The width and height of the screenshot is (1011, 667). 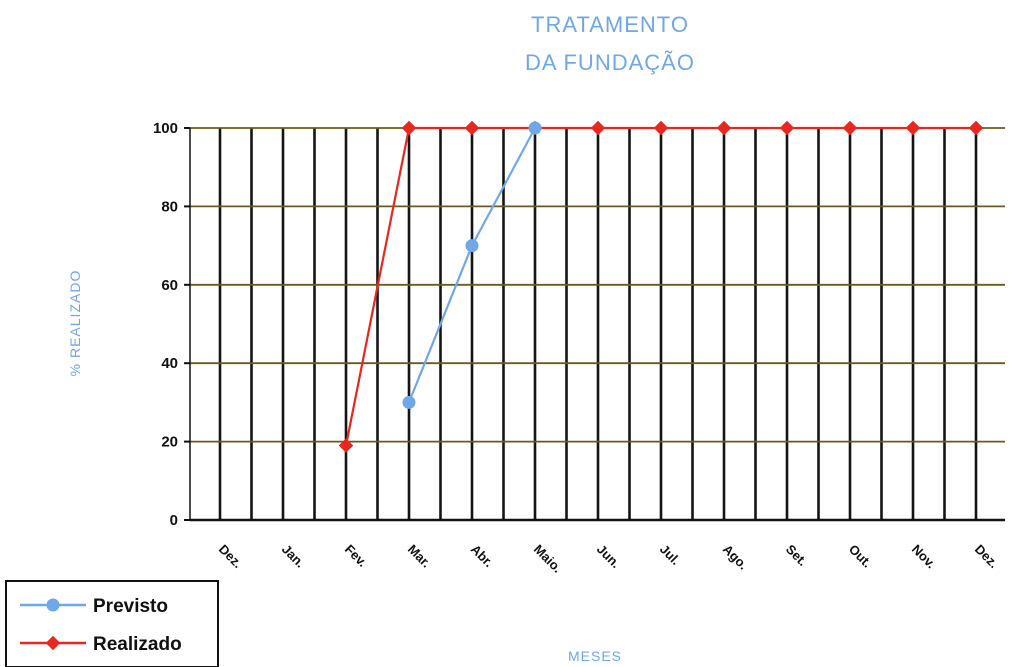 What do you see at coordinates (356, 556) in the screenshot?
I see `x-tick-label: Fev.` at bounding box center [356, 556].